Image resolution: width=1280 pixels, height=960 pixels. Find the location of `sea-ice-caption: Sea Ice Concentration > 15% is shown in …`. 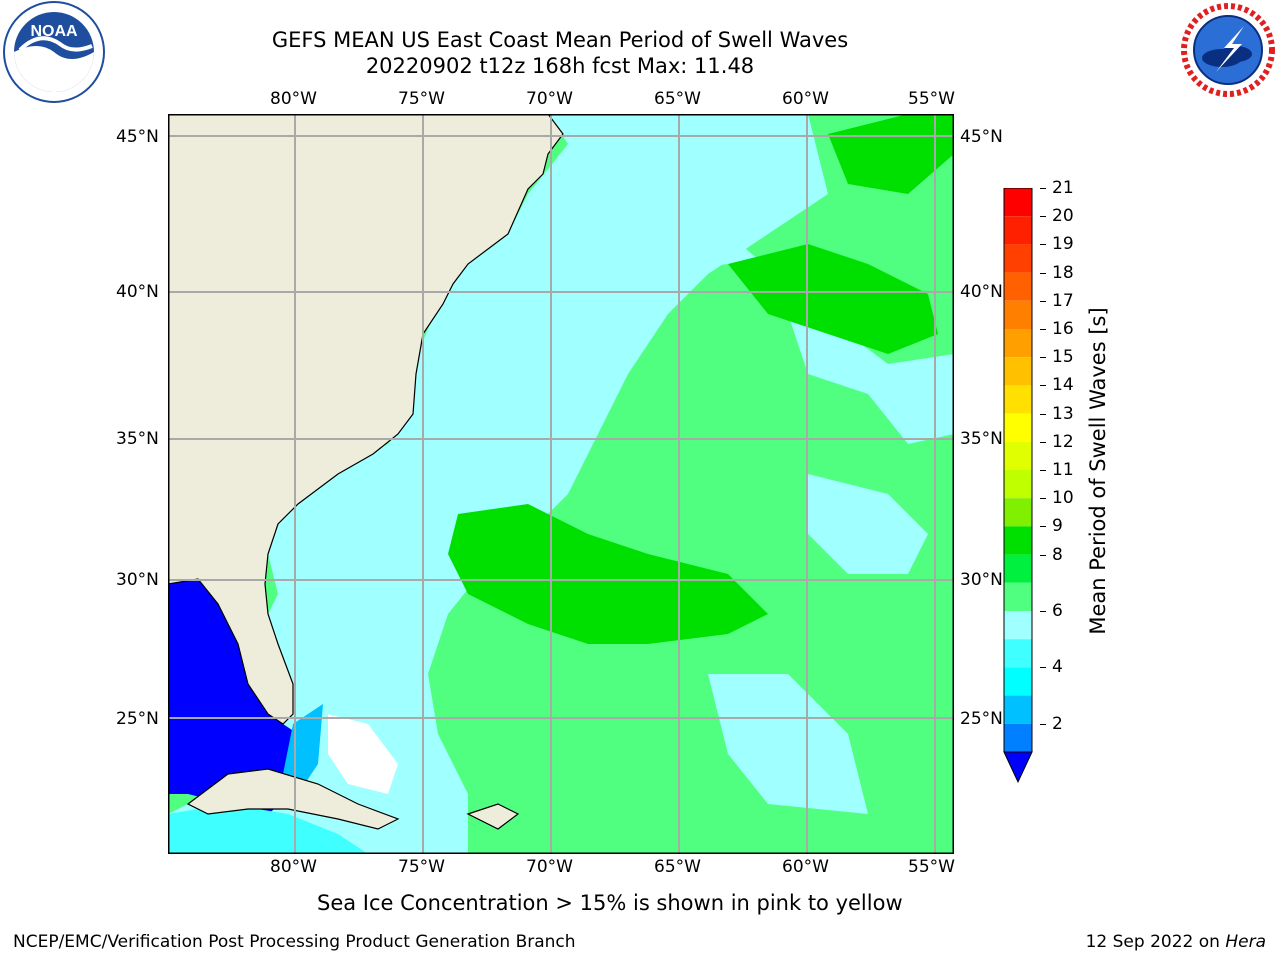

sea-ice-caption: Sea Ice Concentration > 15% is shown in … is located at coordinates (610, 903).